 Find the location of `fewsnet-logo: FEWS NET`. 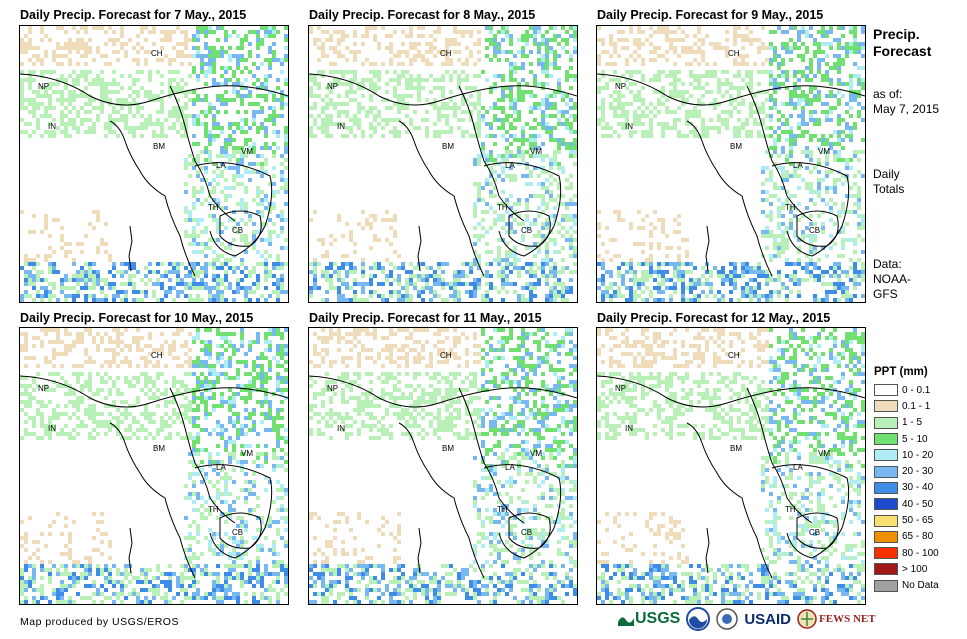

fewsnet-logo: FEWS NET is located at coordinates (836, 619).